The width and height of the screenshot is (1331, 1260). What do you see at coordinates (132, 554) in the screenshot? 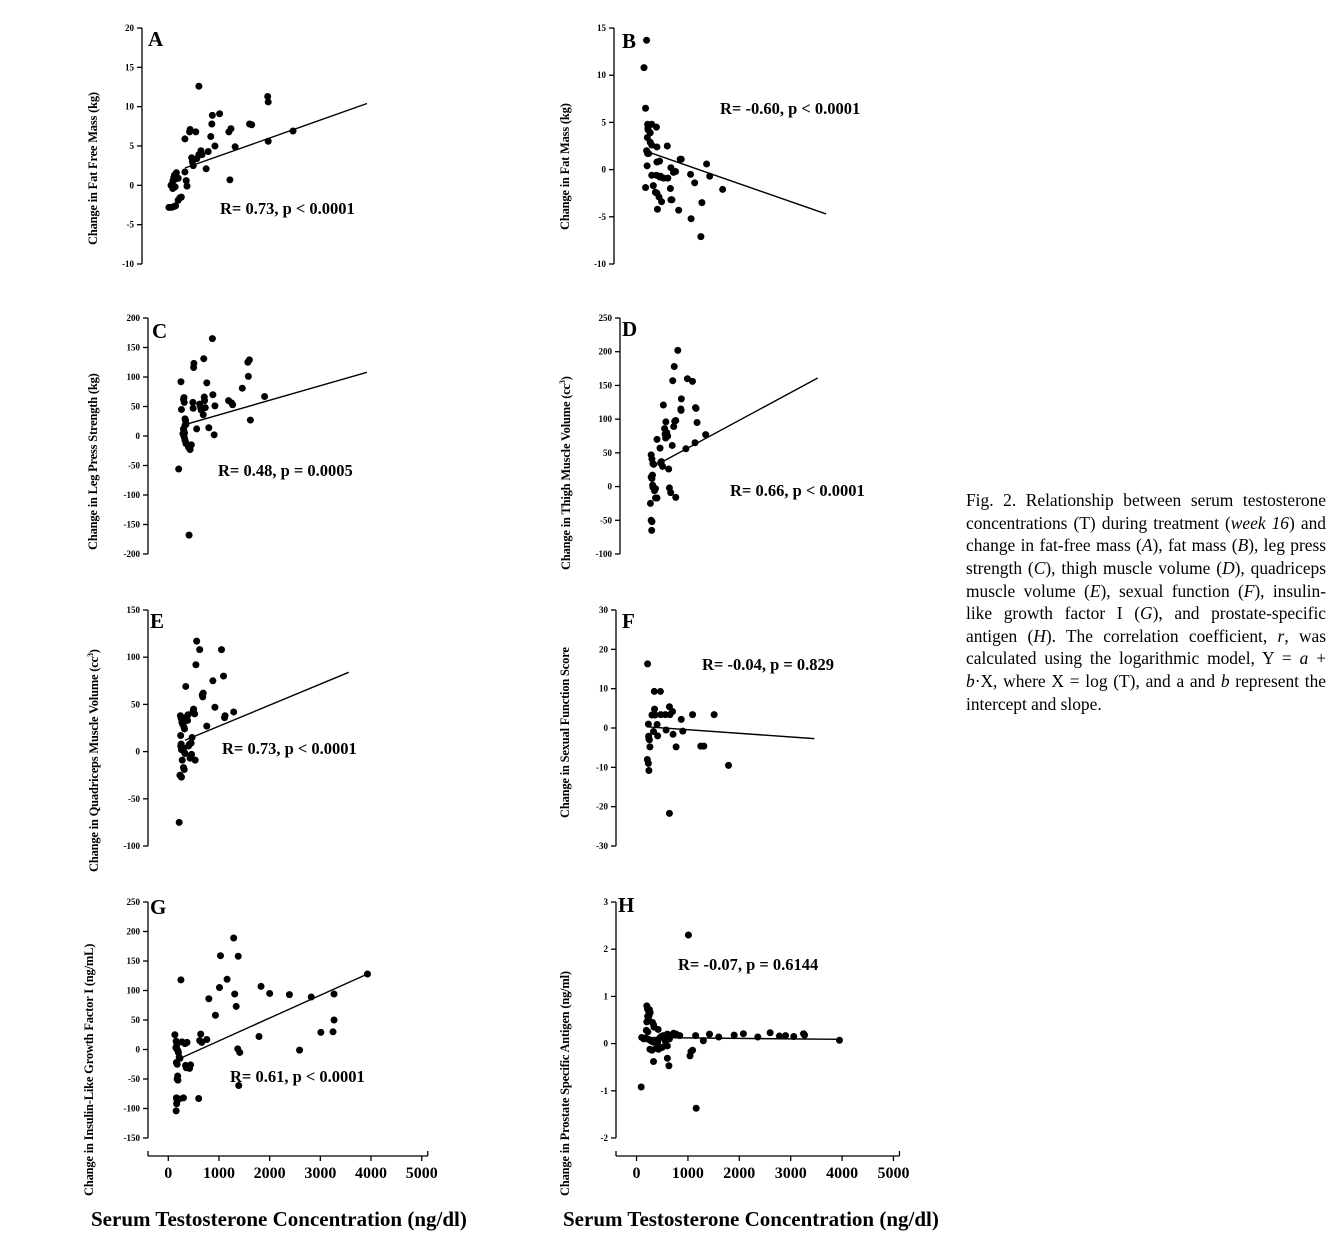
I see `ytick-label: -200` at bounding box center [132, 554].